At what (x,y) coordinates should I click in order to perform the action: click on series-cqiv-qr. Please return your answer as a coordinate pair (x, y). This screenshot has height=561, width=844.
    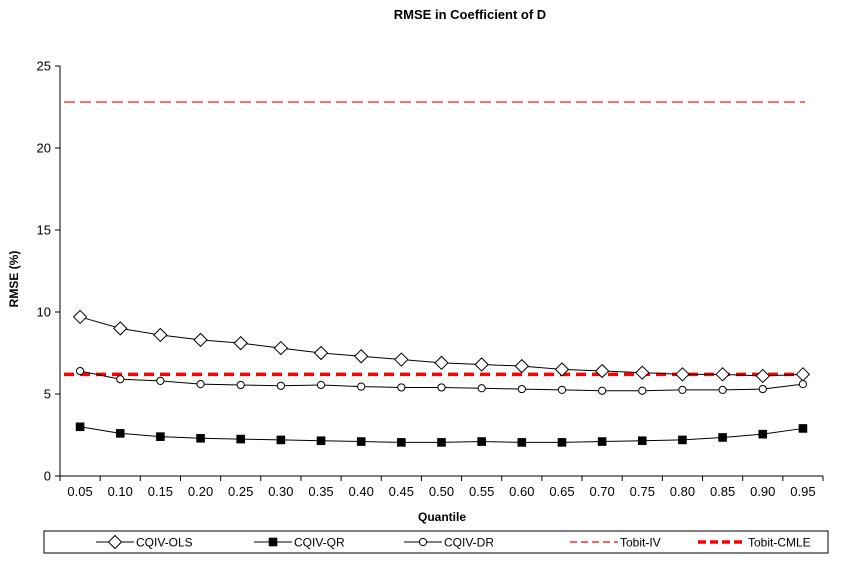
    Looking at the image, I should click on (441, 434).